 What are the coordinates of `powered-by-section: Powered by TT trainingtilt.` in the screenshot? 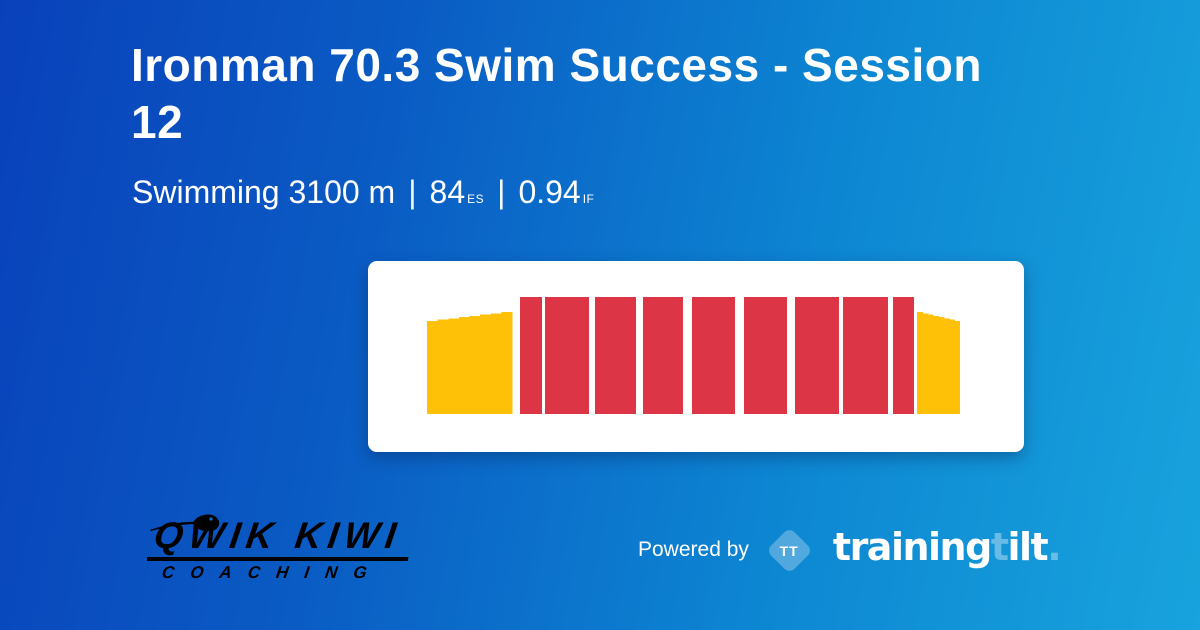 It's located at (850, 549).